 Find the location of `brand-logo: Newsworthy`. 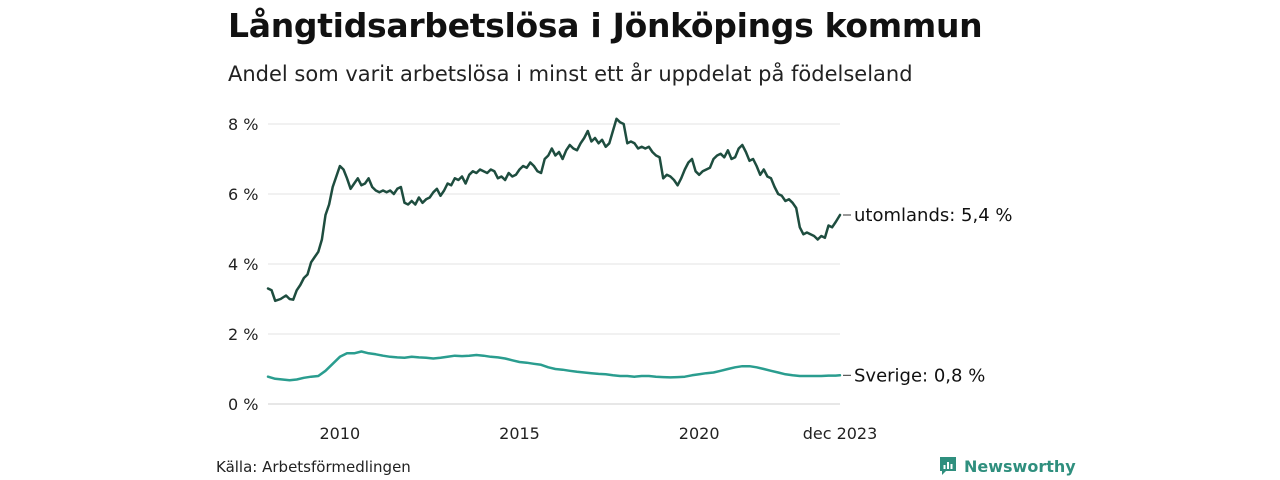

brand-logo: Newsworthy is located at coordinates (1007, 466).